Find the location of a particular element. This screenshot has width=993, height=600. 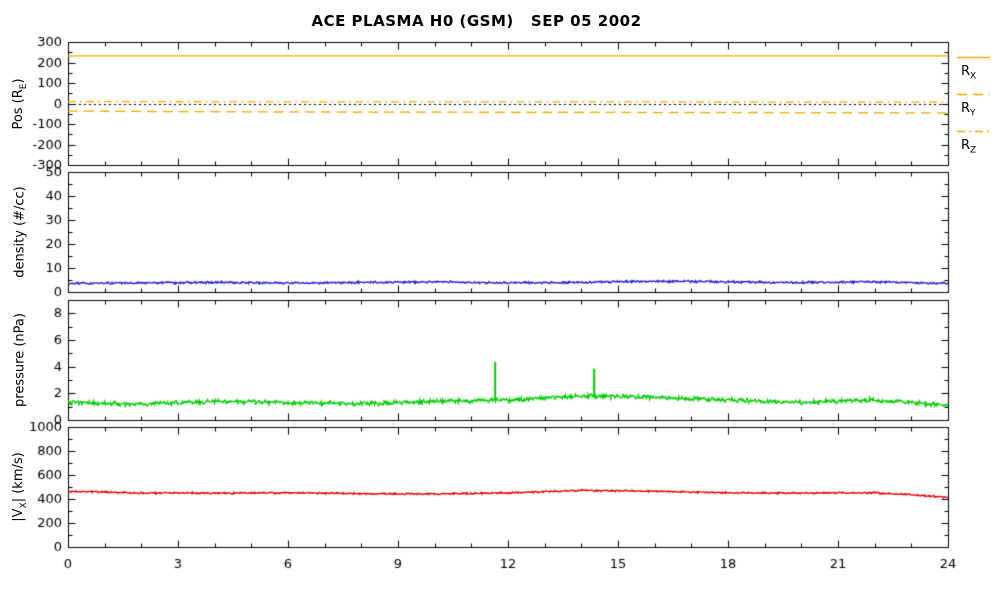

chart-title: ACE PLASMA H0 (GSM) SEP 05 2002 is located at coordinates (476, 21).